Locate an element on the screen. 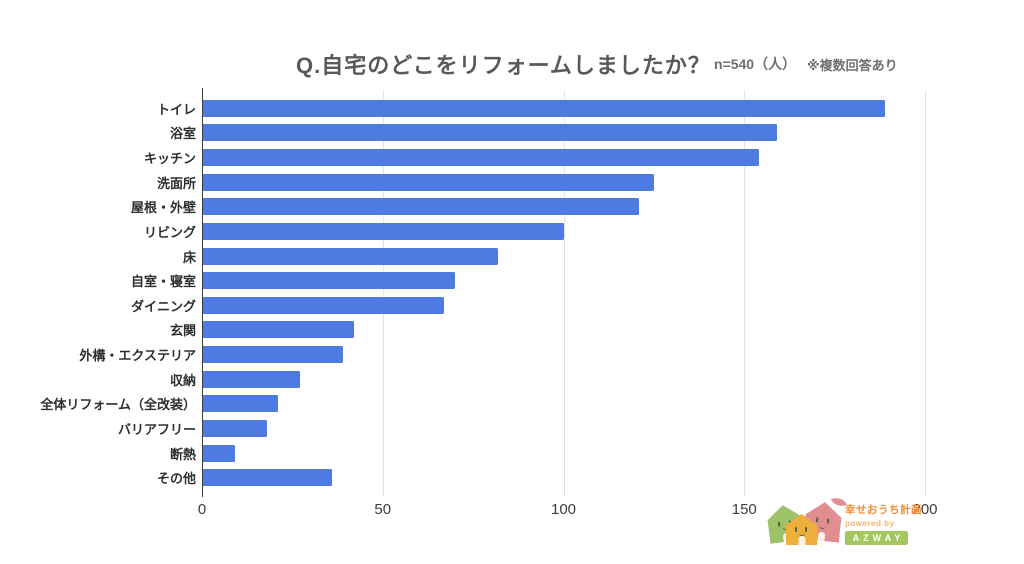 The width and height of the screenshot is (1024, 564). brand-name: 幸せおうち計画 is located at coordinates (883, 510).